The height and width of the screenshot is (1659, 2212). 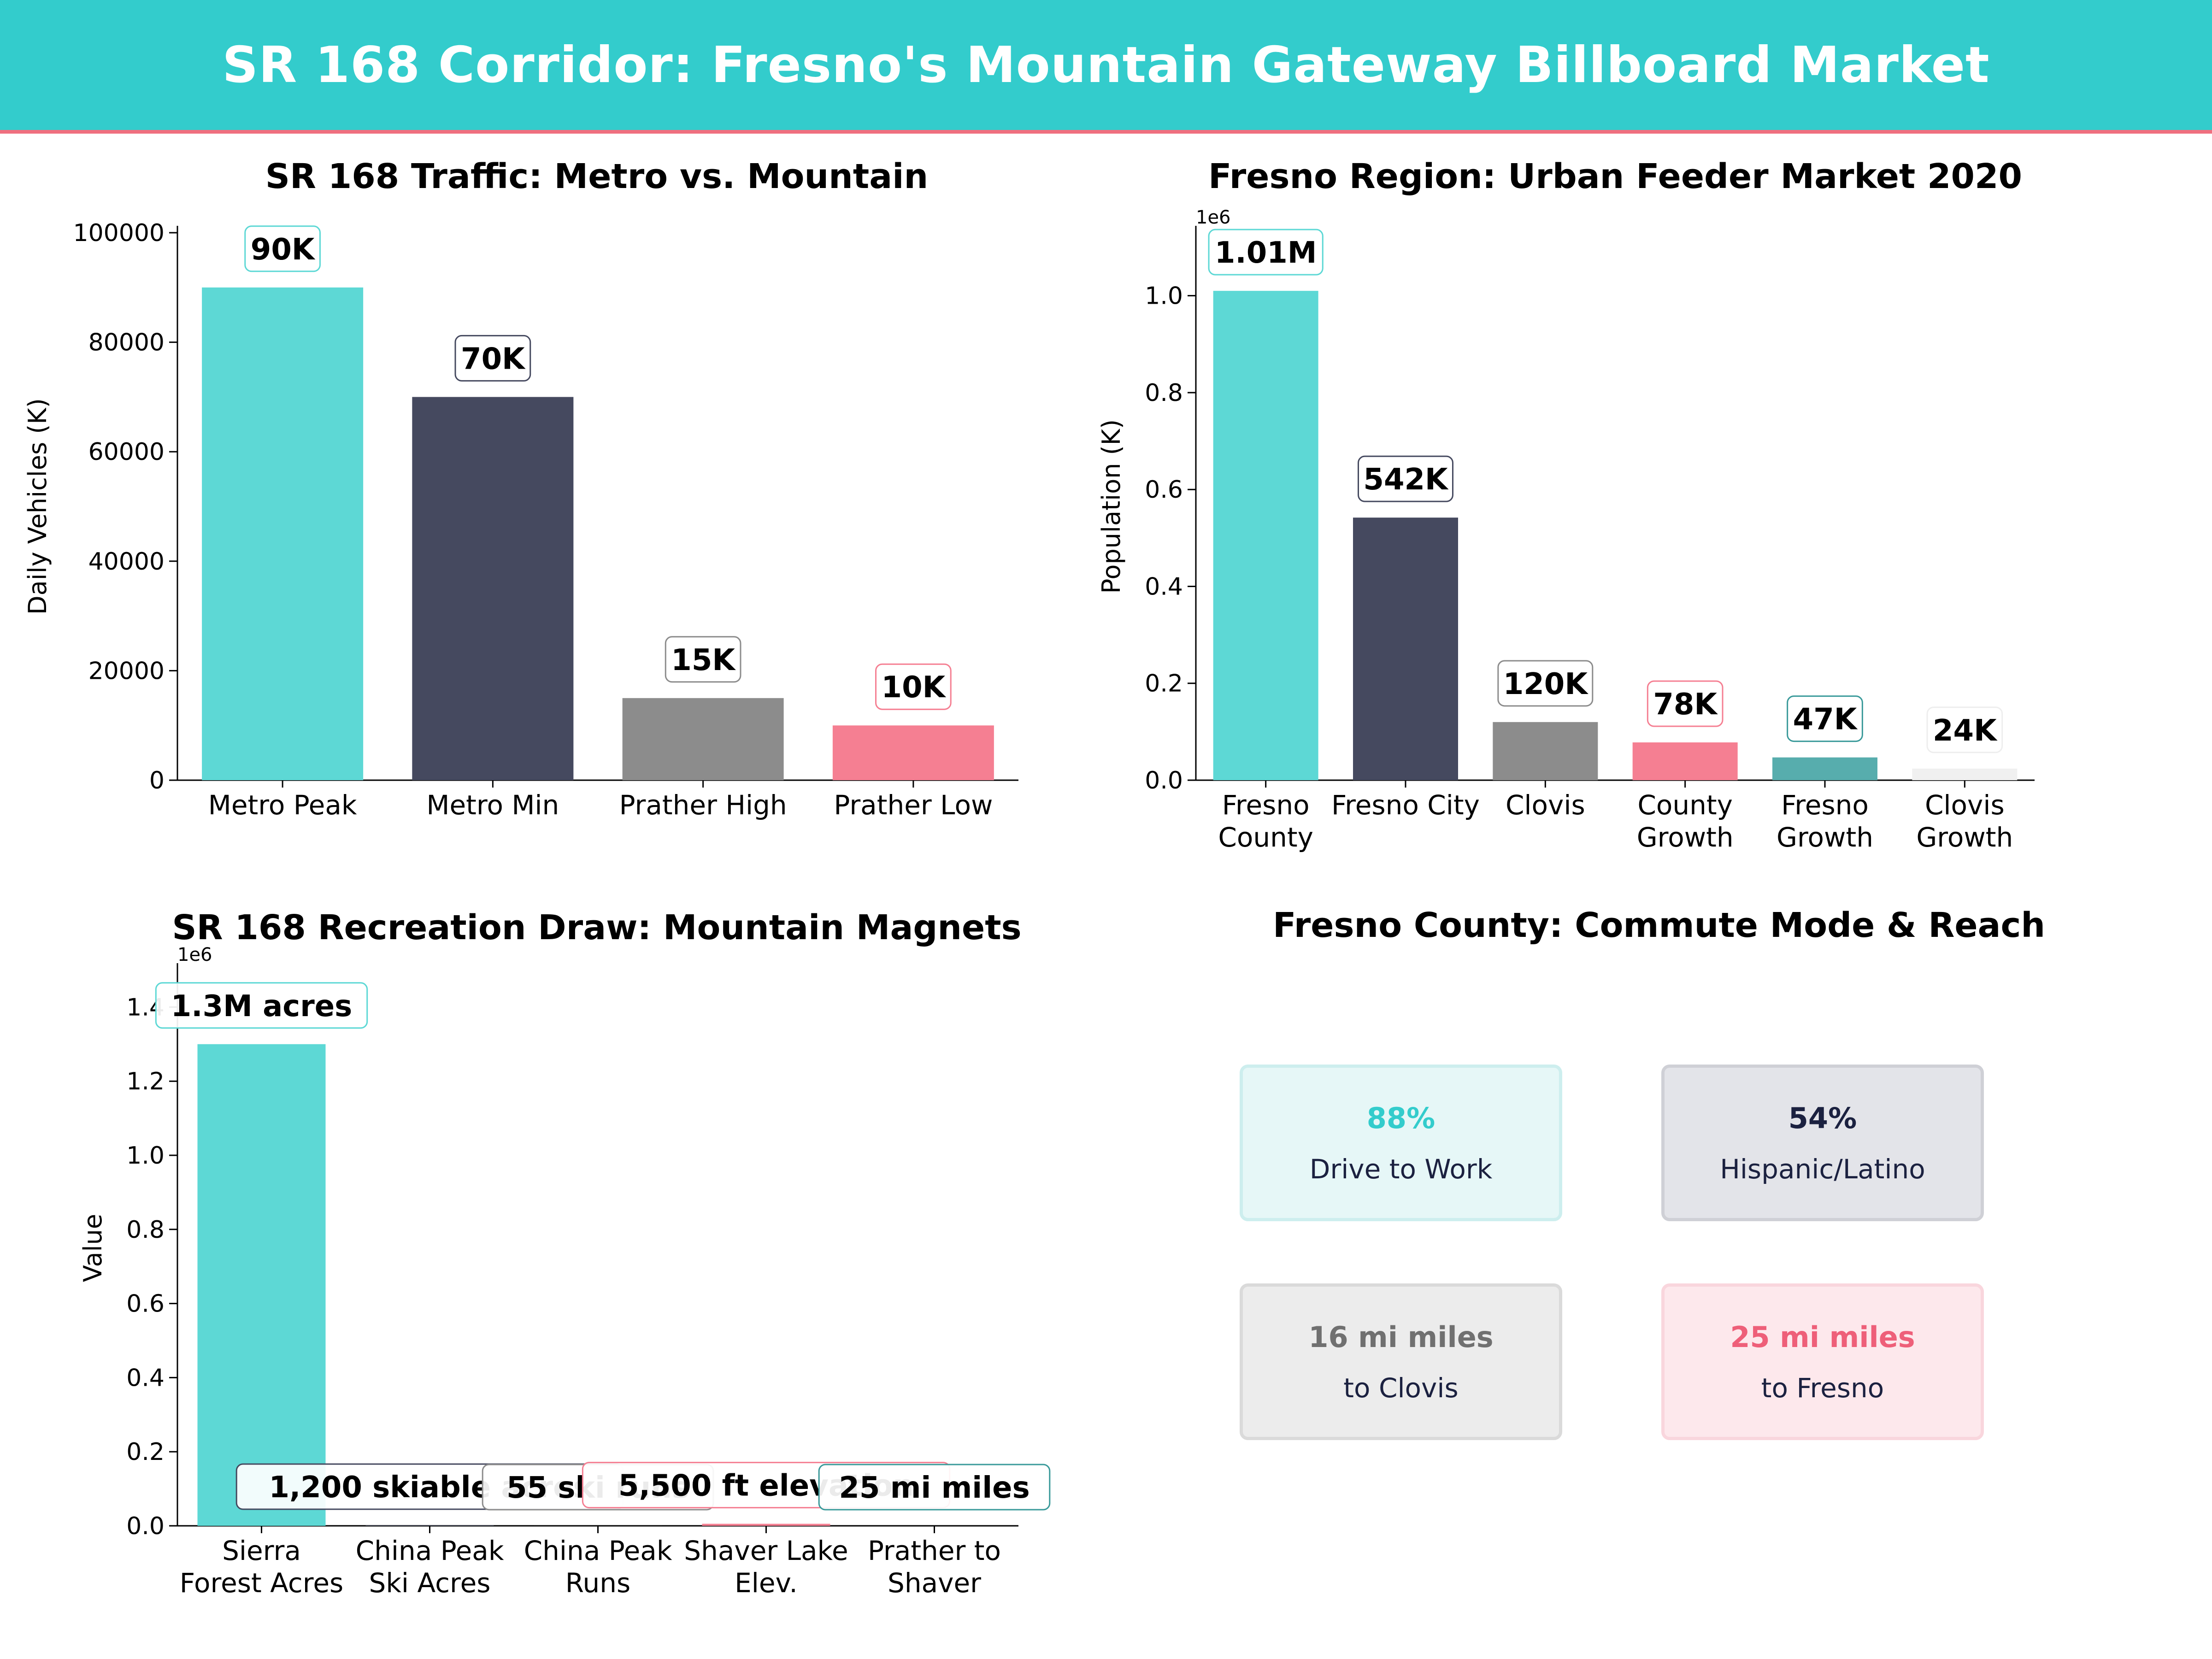 What do you see at coordinates (1164, 490) in the screenshot?
I see `y-tick-label: 0.6` at bounding box center [1164, 490].